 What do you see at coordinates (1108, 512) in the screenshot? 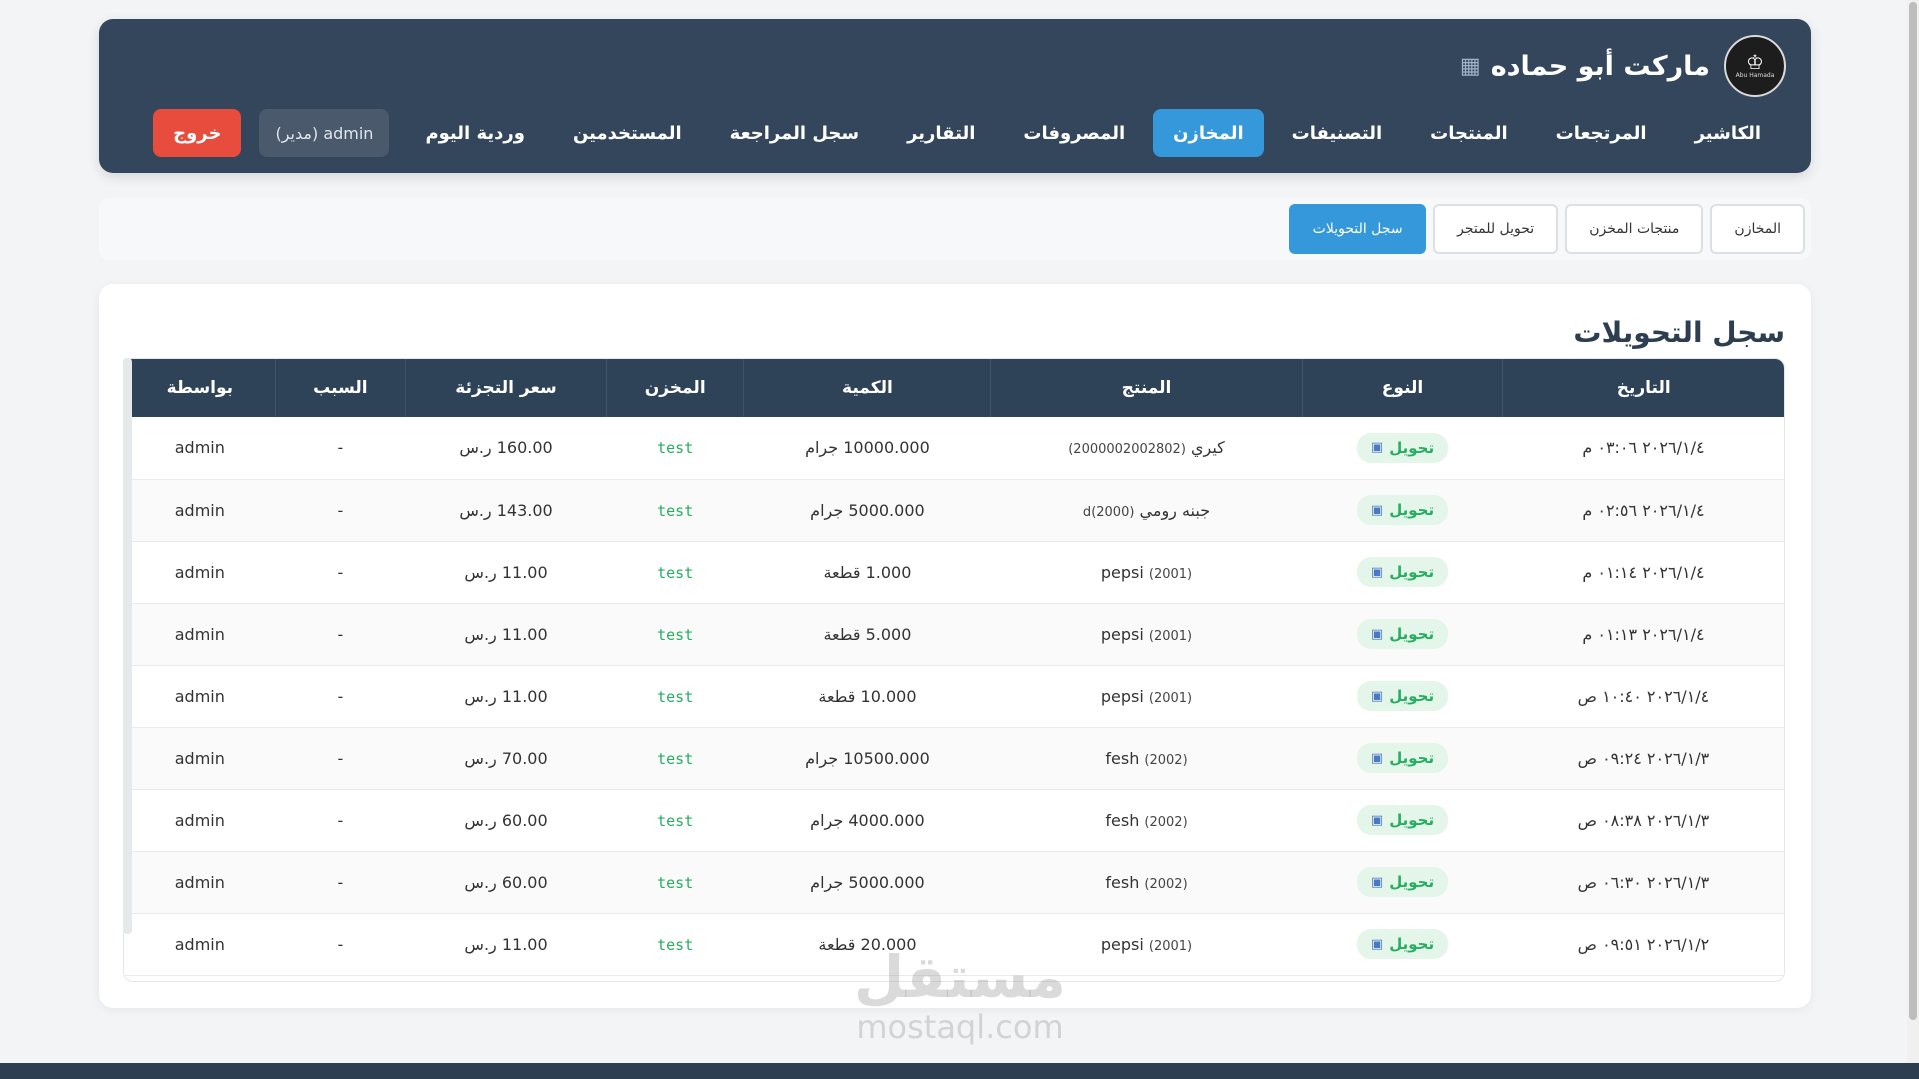
I see `product-code: (2000)d` at bounding box center [1108, 512].